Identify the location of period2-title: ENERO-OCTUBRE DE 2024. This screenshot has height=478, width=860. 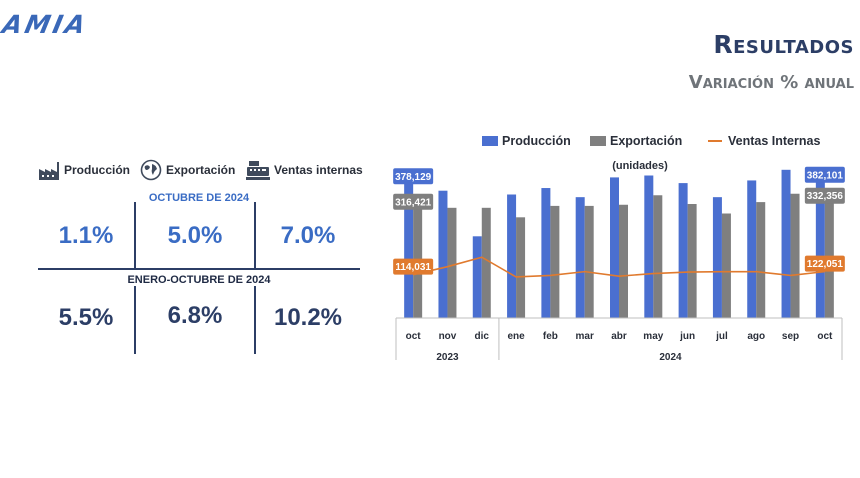
(199, 280).